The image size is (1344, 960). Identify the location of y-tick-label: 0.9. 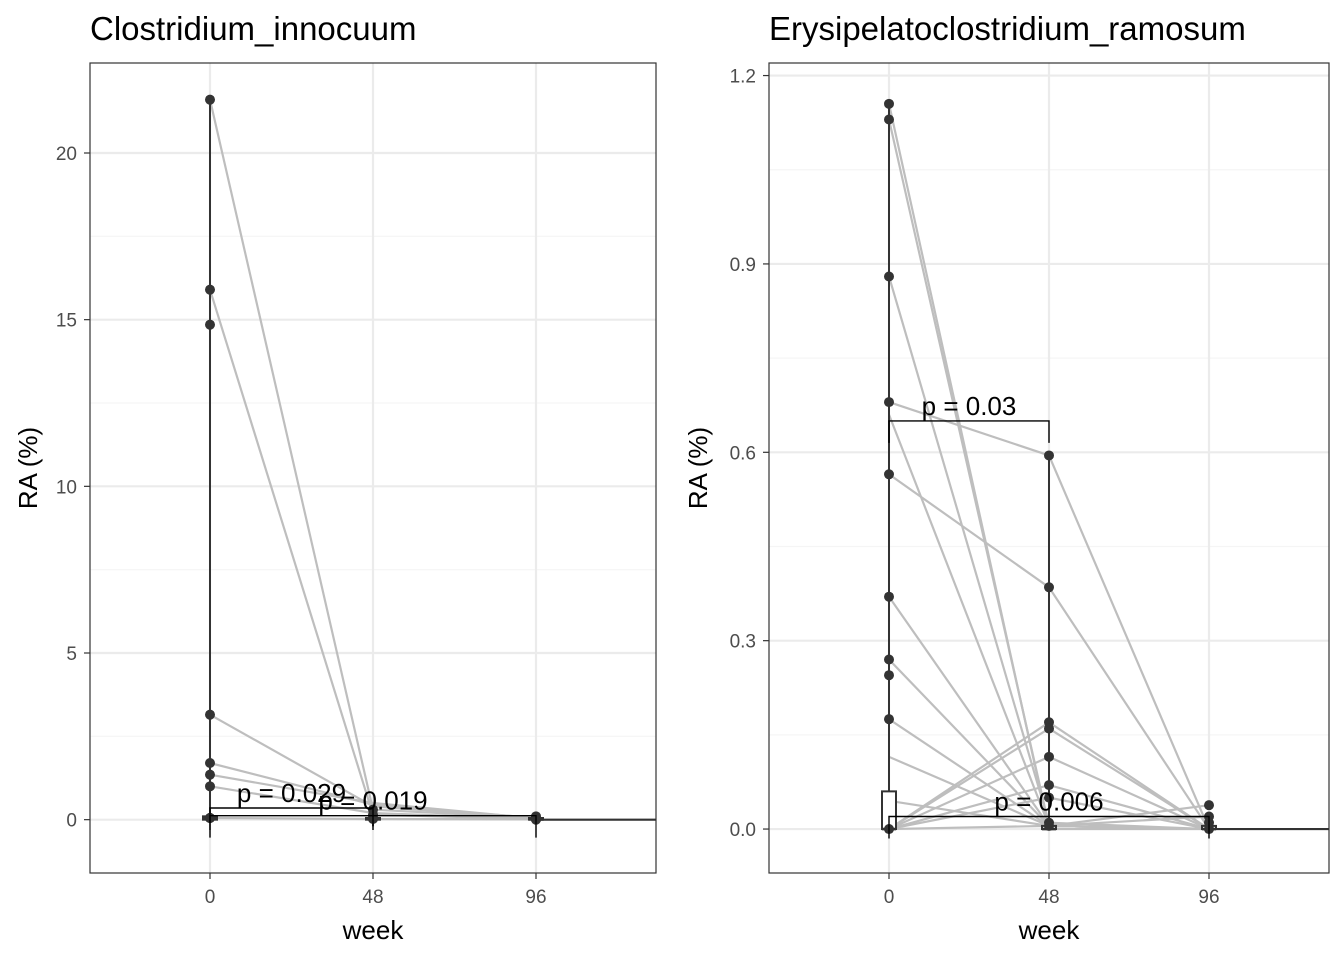
(743, 265).